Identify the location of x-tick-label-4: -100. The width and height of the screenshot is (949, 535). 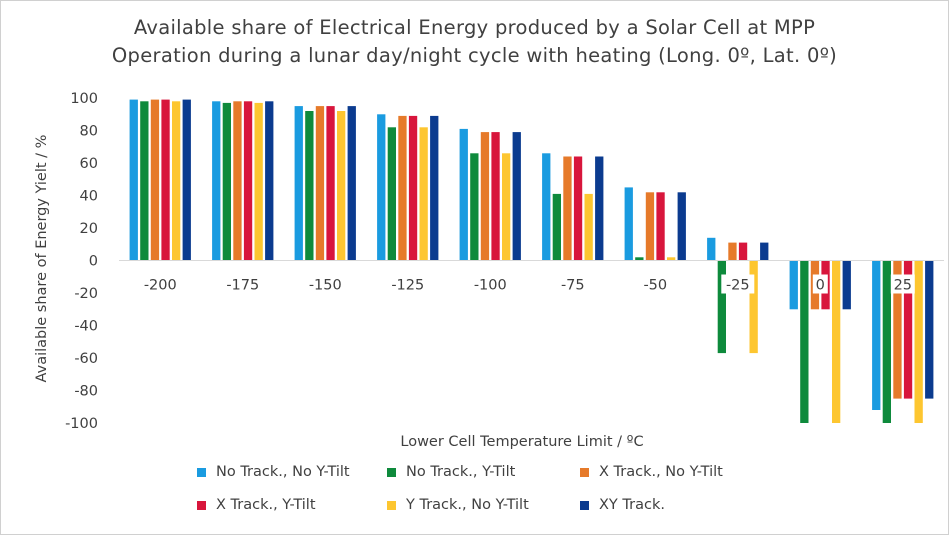
(490, 286).